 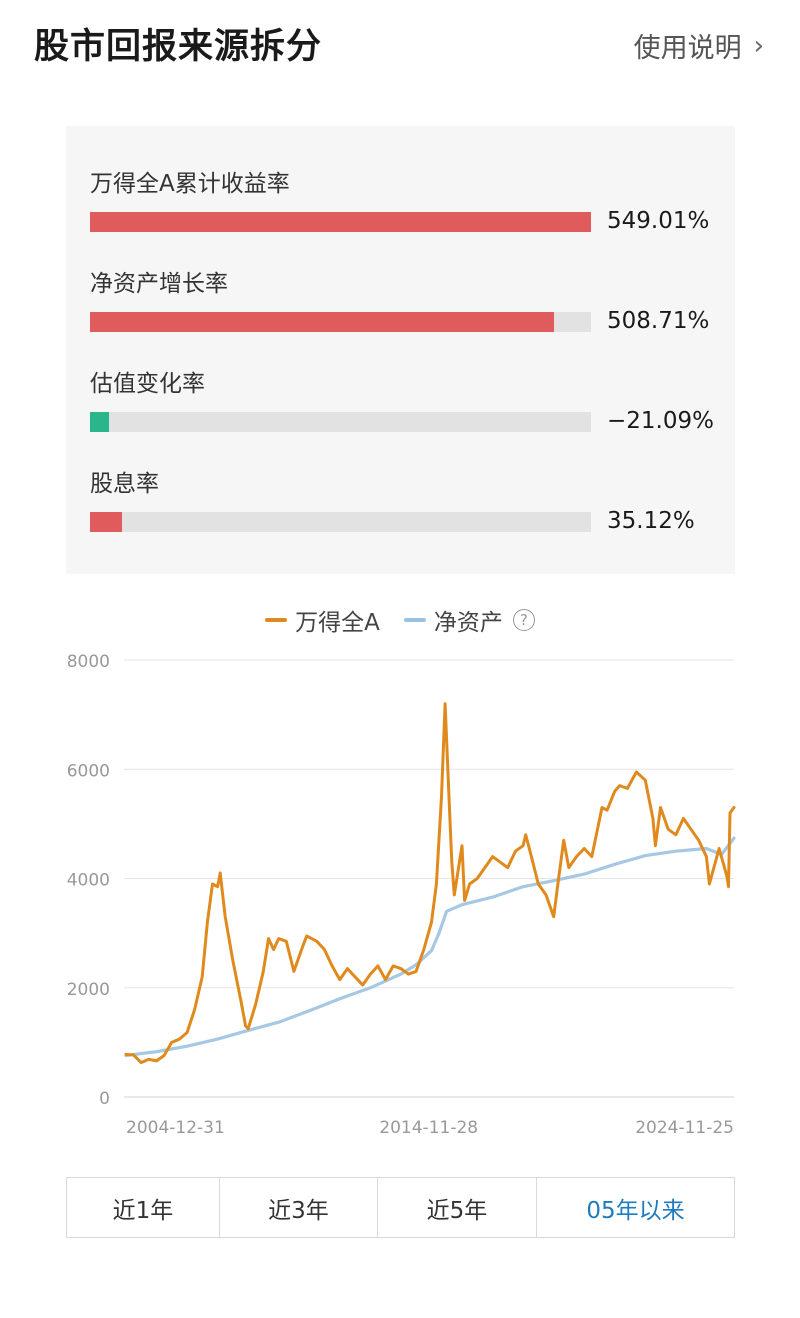 I want to click on y-tick-label: 6000, so click(x=88, y=771).